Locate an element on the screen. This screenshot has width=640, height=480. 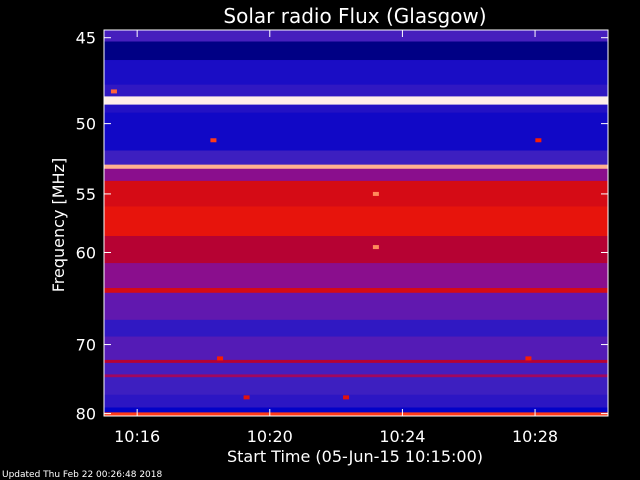
x-tick-label-0: 10:16 is located at coordinates (137, 436).